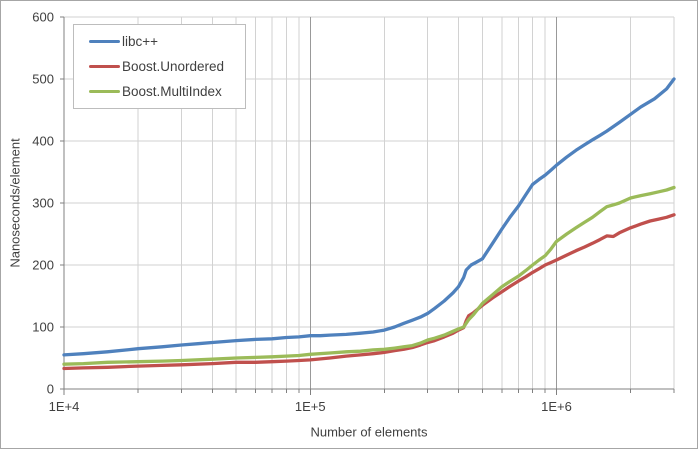 This screenshot has height=449, width=698. I want to click on y-tick-label: 400, so click(43, 141).